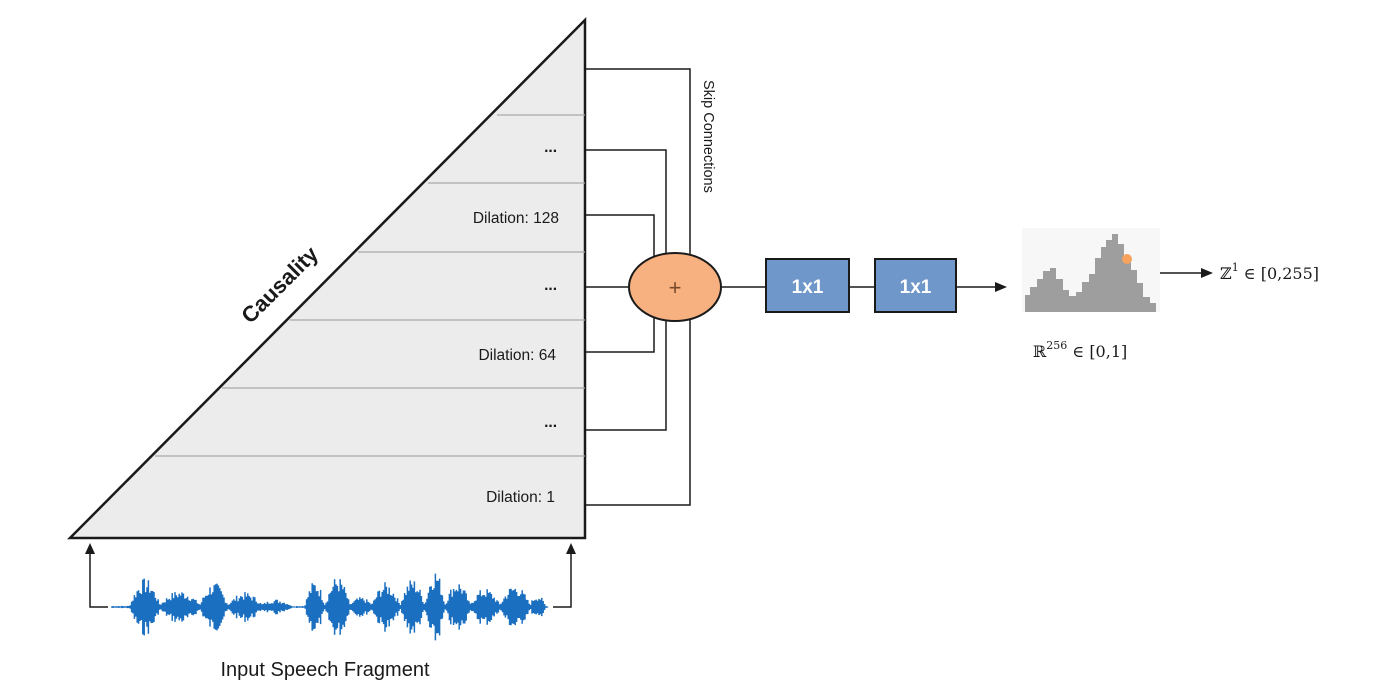 Image resolution: width=1377 pixels, height=700 pixels. I want to click on skip-line-lower, so click(626, 368).